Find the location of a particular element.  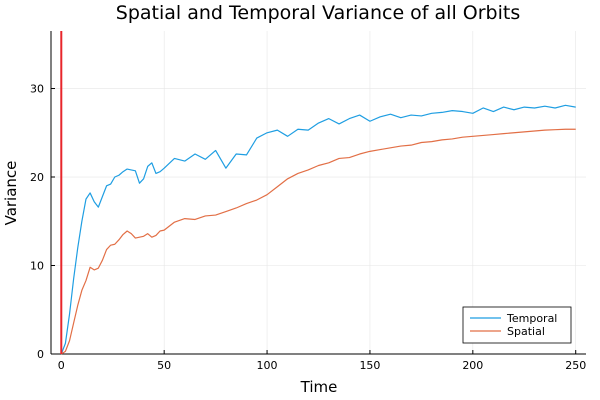

y-tick-label: 0 is located at coordinates (40, 354).